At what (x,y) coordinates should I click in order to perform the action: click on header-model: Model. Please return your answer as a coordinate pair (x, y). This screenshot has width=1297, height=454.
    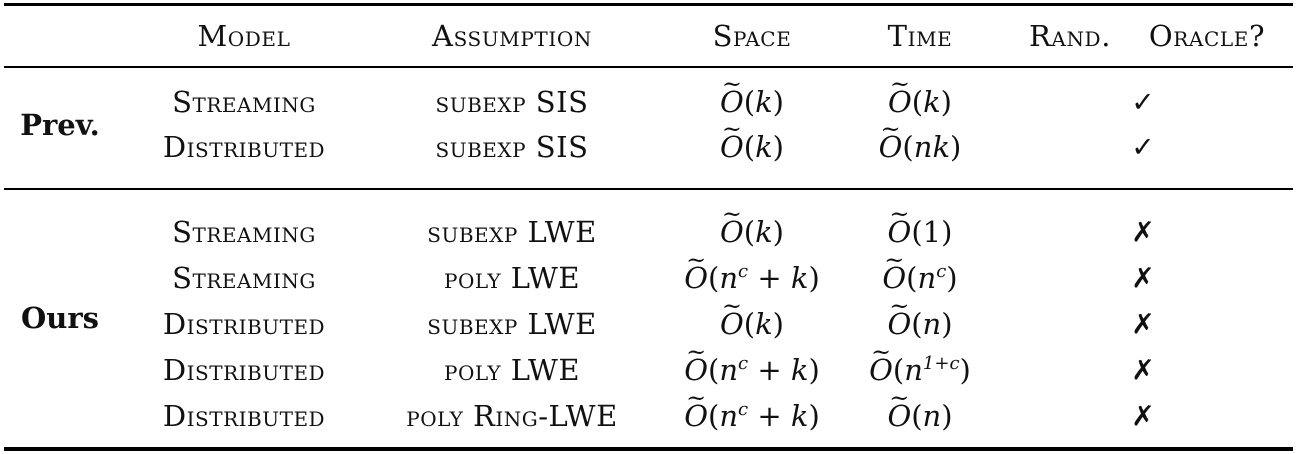
    Looking at the image, I should click on (244, 36).